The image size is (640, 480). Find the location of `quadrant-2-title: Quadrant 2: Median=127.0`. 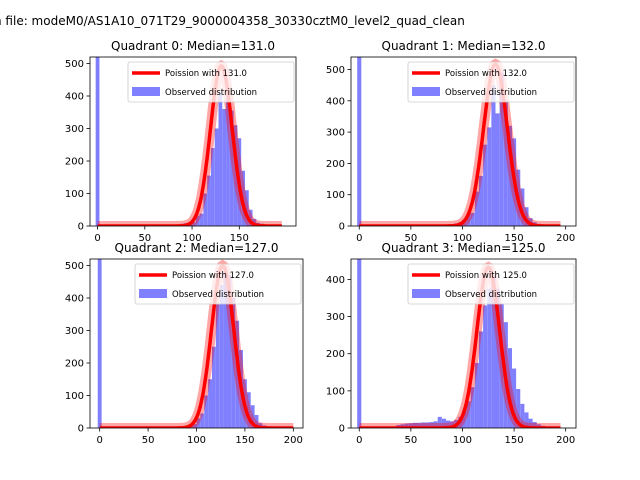

quadrant-2-title: Quadrant 2: Median=127.0 is located at coordinates (197, 248).